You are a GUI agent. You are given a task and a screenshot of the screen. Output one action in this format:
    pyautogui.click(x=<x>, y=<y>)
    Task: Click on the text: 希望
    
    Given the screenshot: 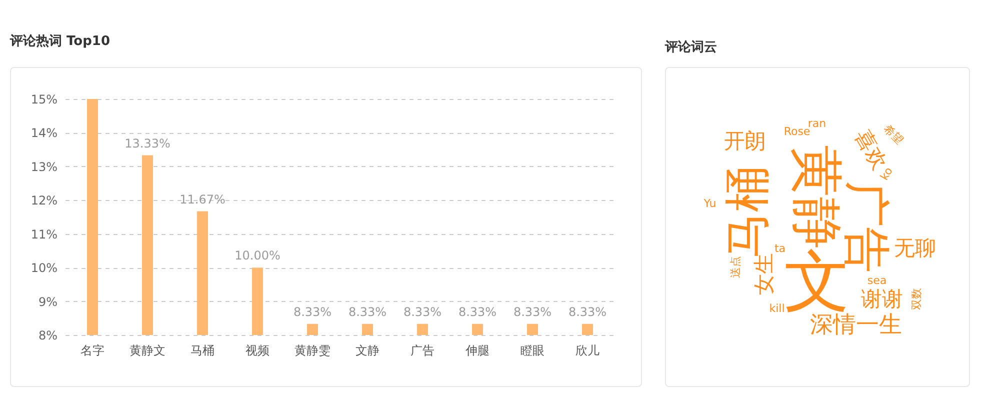 What is the action you would take?
    pyautogui.click(x=893, y=135)
    